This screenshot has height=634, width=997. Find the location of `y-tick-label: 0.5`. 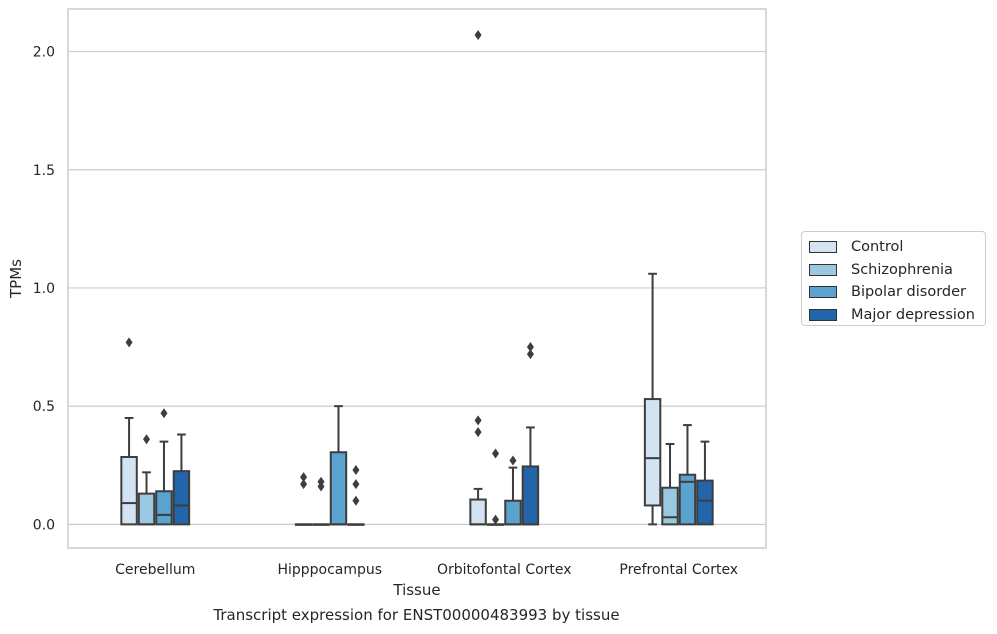

y-tick-label: 0.5 is located at coordinates (44, 407).